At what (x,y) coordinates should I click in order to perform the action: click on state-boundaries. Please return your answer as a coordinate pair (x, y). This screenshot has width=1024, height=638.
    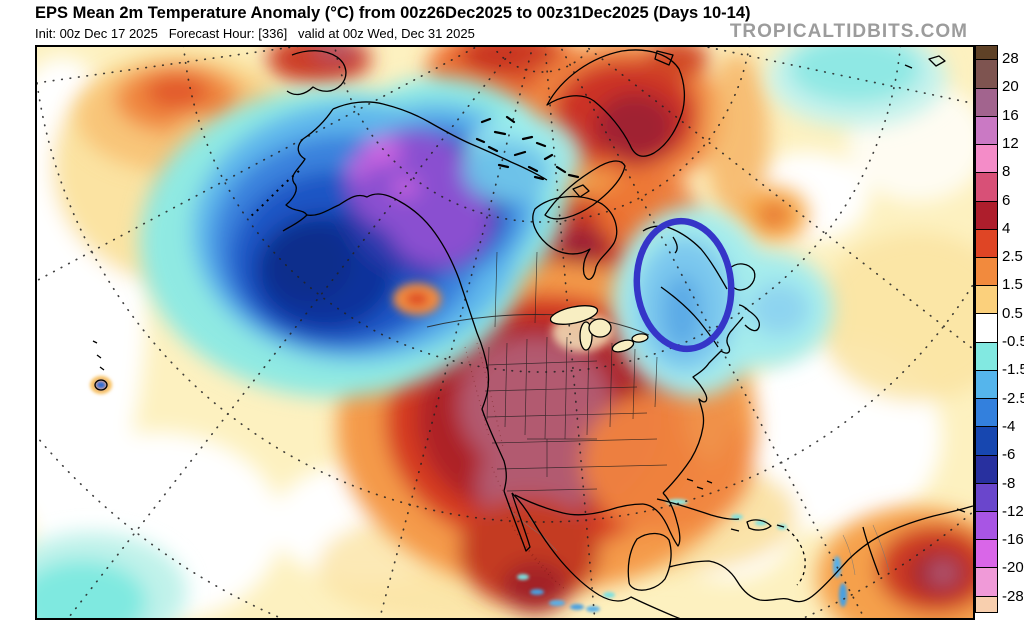
    Looking at the image, I should click on (576, 371).